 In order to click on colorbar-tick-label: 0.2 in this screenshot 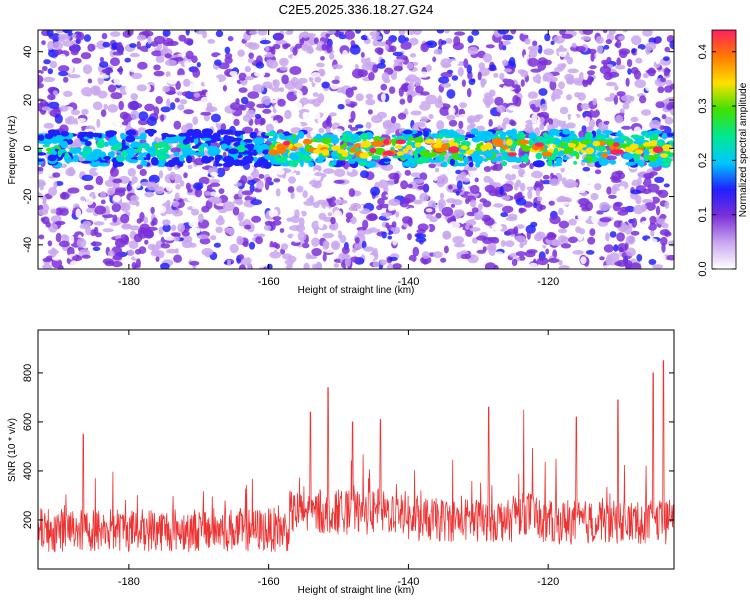, I will do `click(703, 160)`.